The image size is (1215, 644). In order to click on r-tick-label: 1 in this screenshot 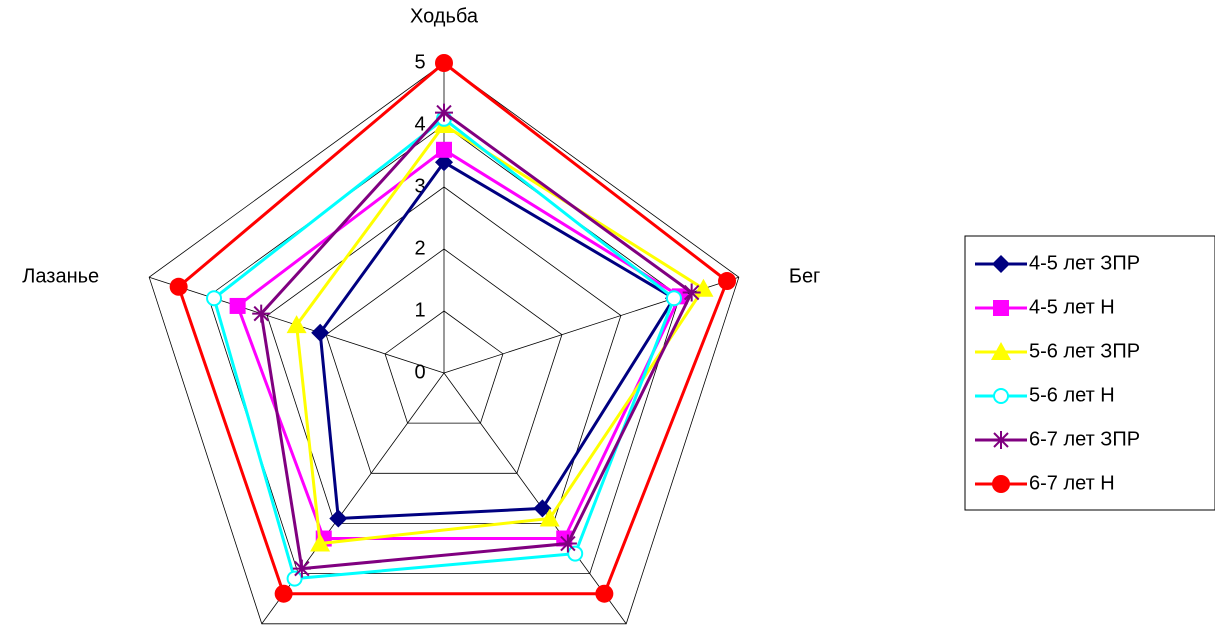, I will do `click(419, 310)`.